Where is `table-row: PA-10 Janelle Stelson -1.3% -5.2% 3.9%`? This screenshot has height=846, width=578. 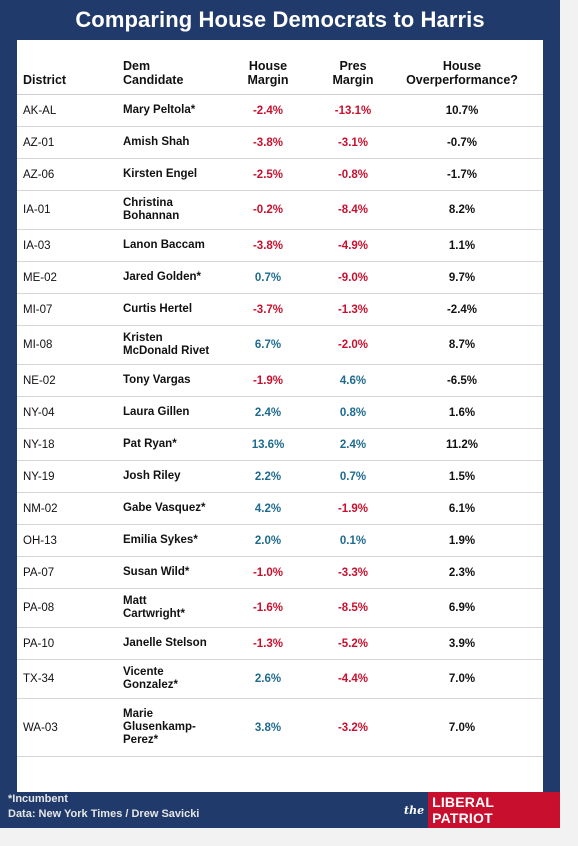
table-row: PA-10 Janelle Stelson -1.3% -5.2% 3.9% is located at coordinates (280, 644).